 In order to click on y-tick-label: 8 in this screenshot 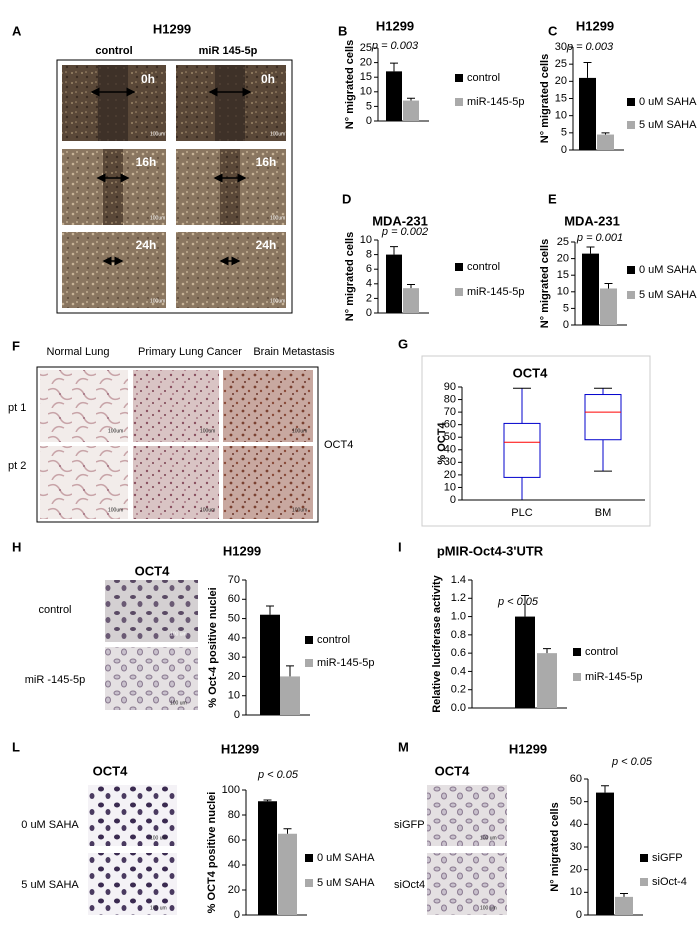, I will do `click(369, 255)`.